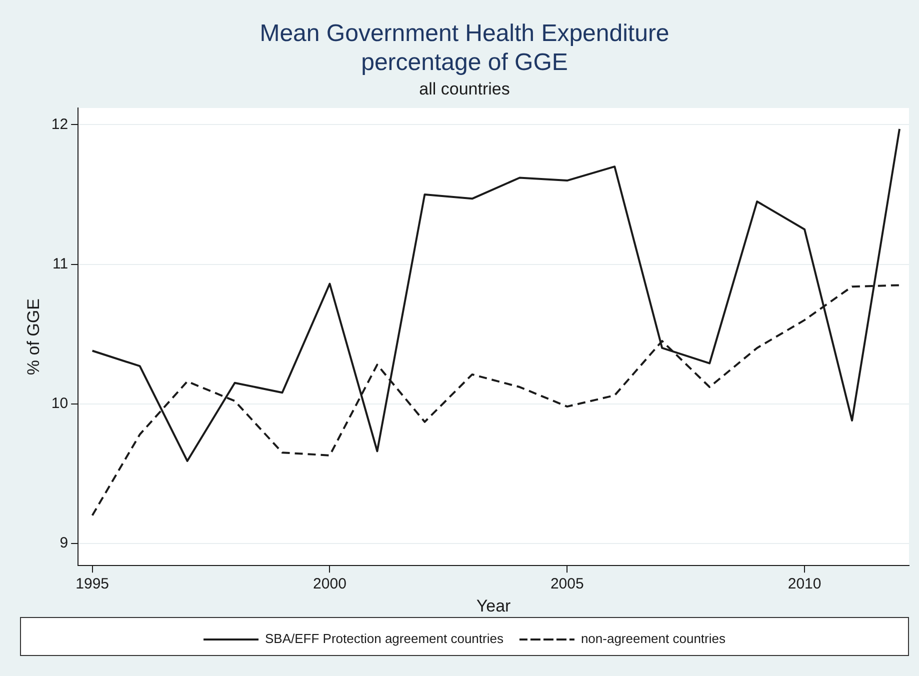  I want to click on y-tick-label: 9, so click(64, 543).